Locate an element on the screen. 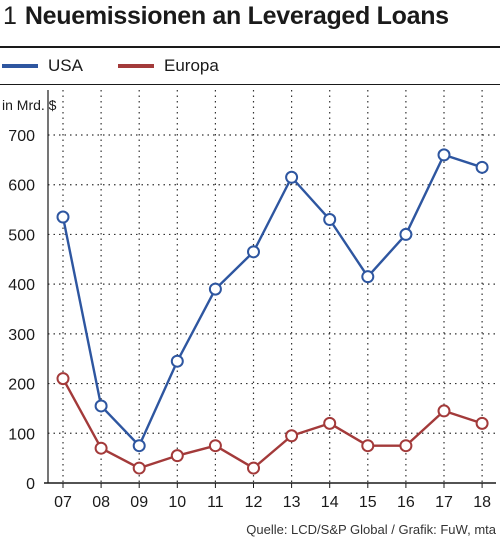 This screenshot has width=500, height=545. y-tick-label: 200 is located at coordinates (21, 385).